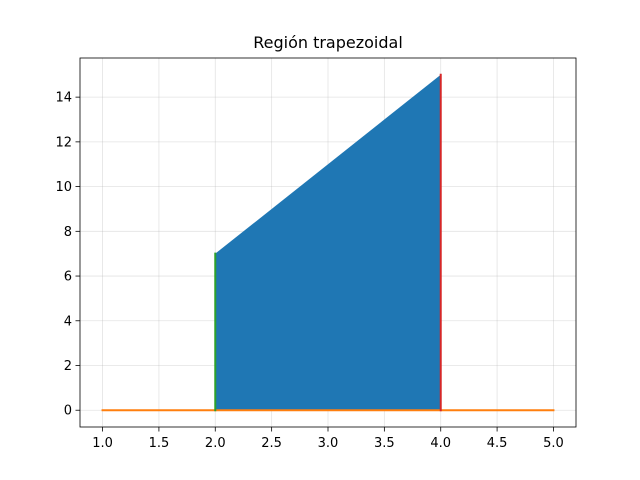 This screenshot has height=480, width=640. Describe the element at coordinates (67, 255) in the screenshot. I see `y-axis-ticks: 0 2 4 6 8 10 12 14` at that location.